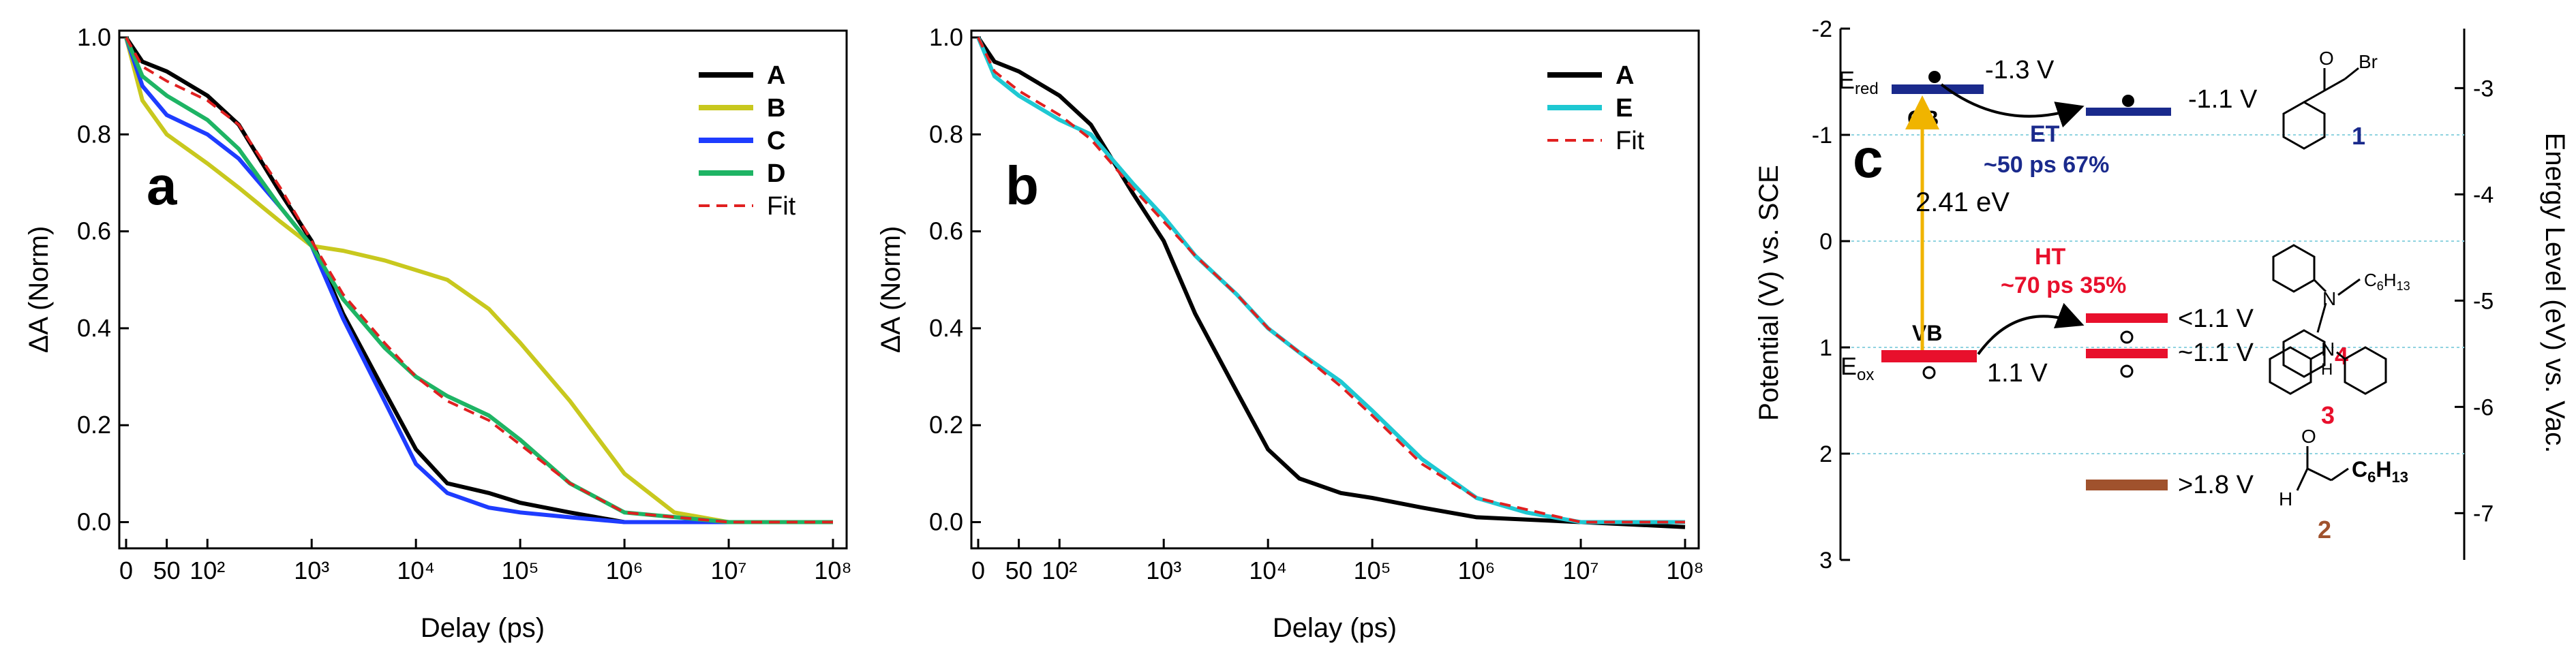 The image size is (2576, 658). What do you see at coordinates (946, 522) in the screenshot?
I see `panel-b-y-tick-label: 0.0` at bounding box center [946, 522].